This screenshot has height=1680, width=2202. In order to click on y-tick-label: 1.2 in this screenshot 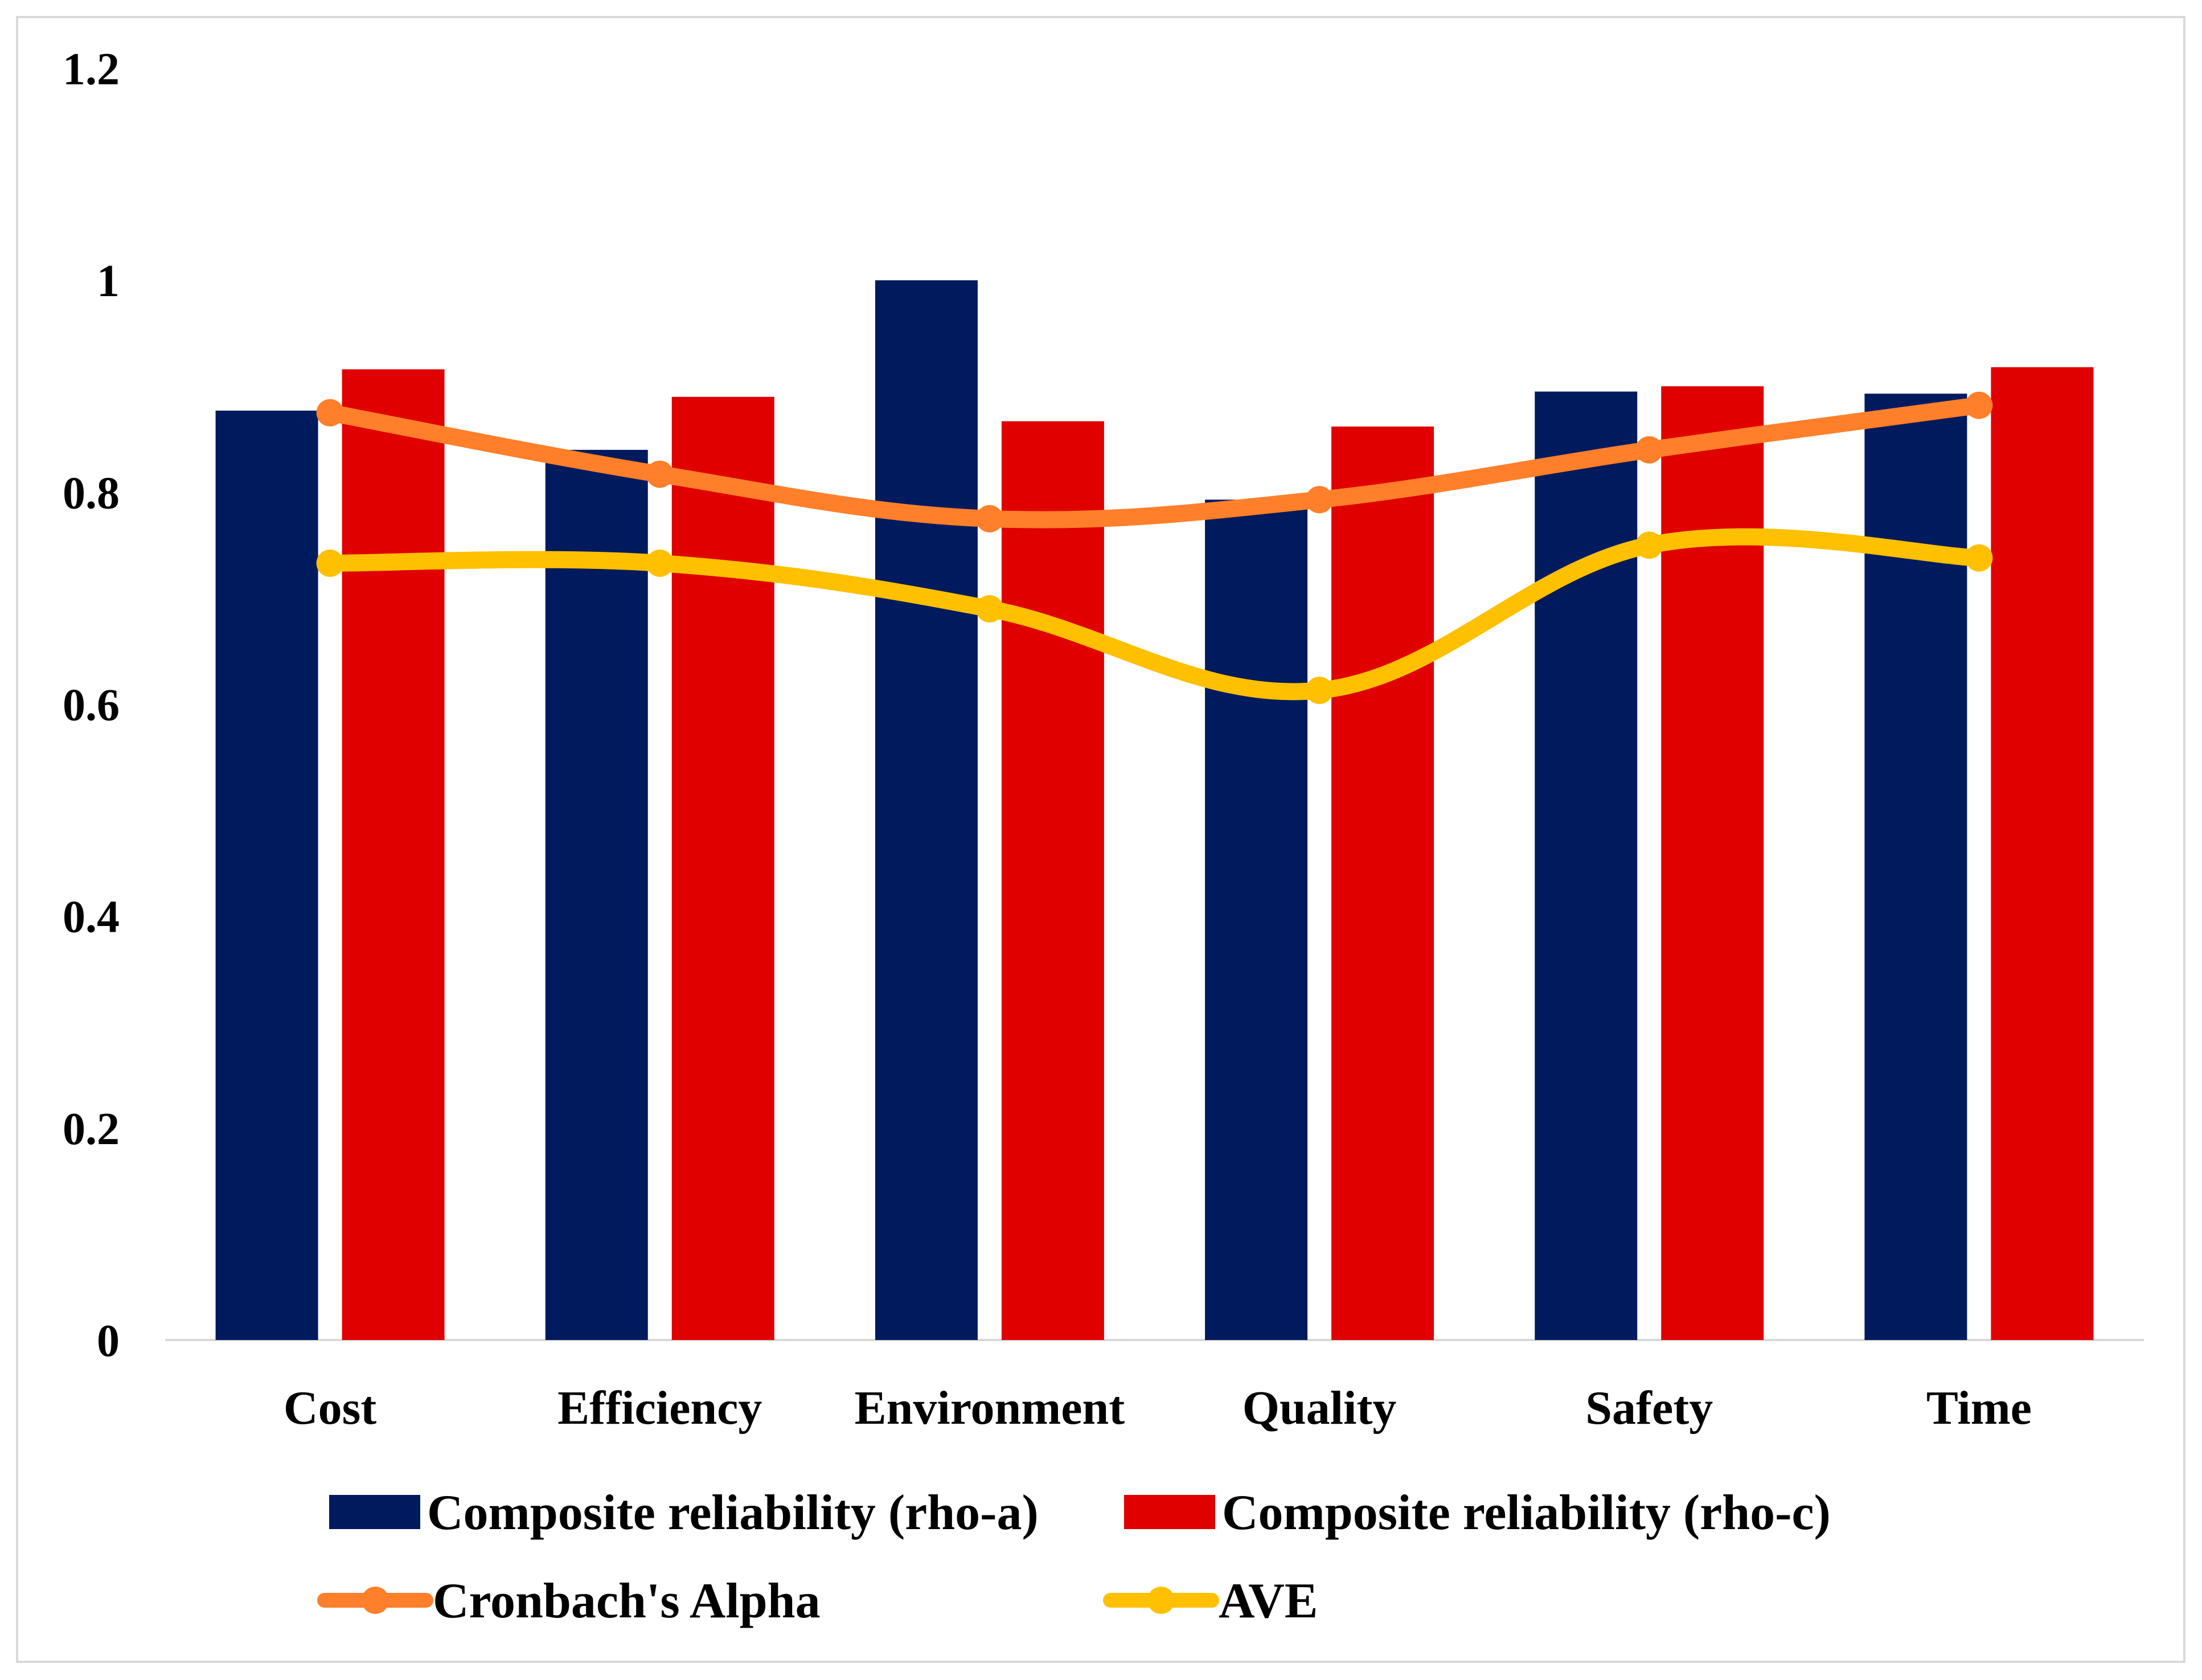, I will do `click(92, 69)`.